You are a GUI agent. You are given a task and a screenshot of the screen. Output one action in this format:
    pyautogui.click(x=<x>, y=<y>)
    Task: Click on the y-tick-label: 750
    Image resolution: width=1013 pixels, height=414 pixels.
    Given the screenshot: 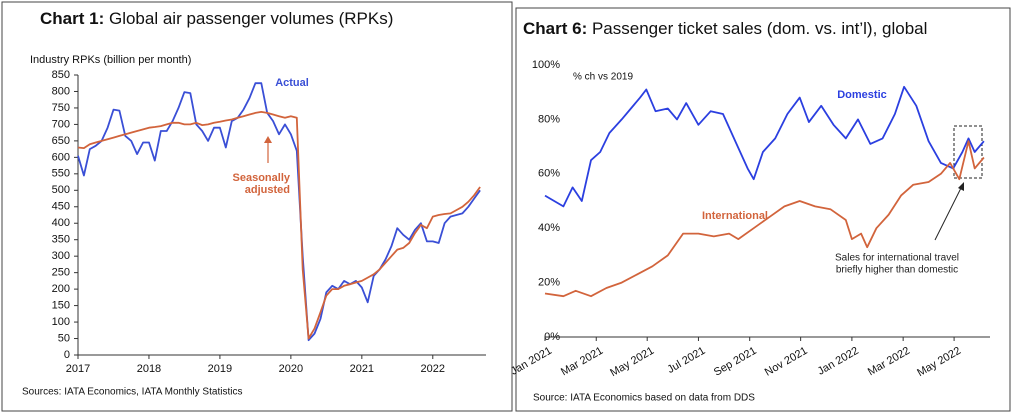 What is the action you would take?
    pyautogui.click(x=61, y=108)
    